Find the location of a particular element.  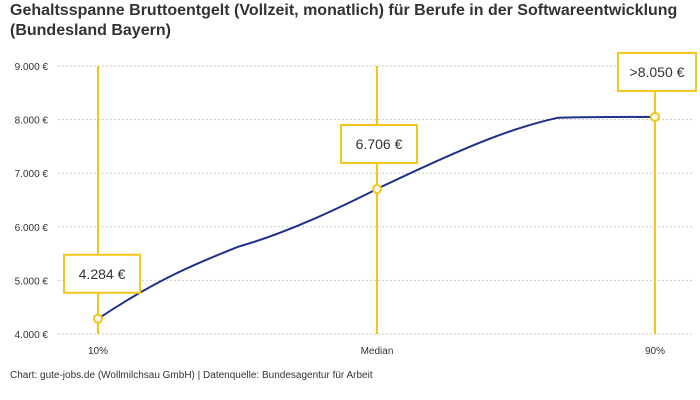

x-tick-label: 10% is located at coordinates (98, 351).